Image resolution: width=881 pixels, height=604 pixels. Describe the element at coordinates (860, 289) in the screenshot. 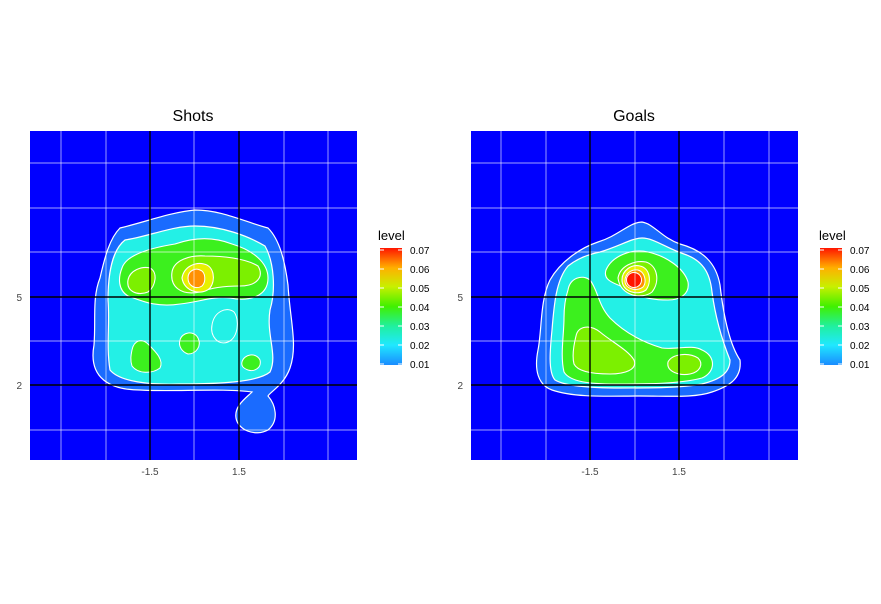

I see `goals-legend-label-2: 0.05` at that location.